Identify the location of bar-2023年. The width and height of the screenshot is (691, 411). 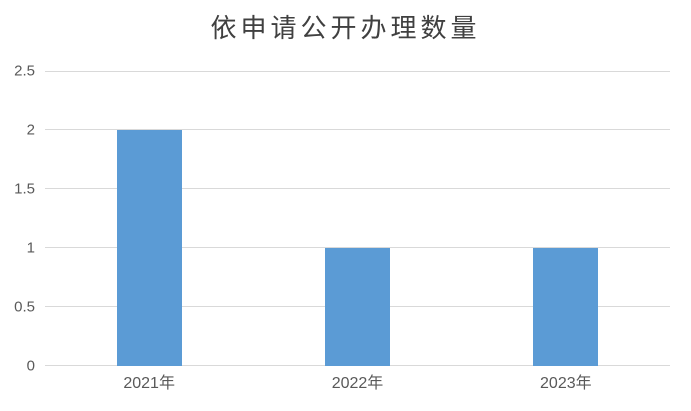
(566, 306).